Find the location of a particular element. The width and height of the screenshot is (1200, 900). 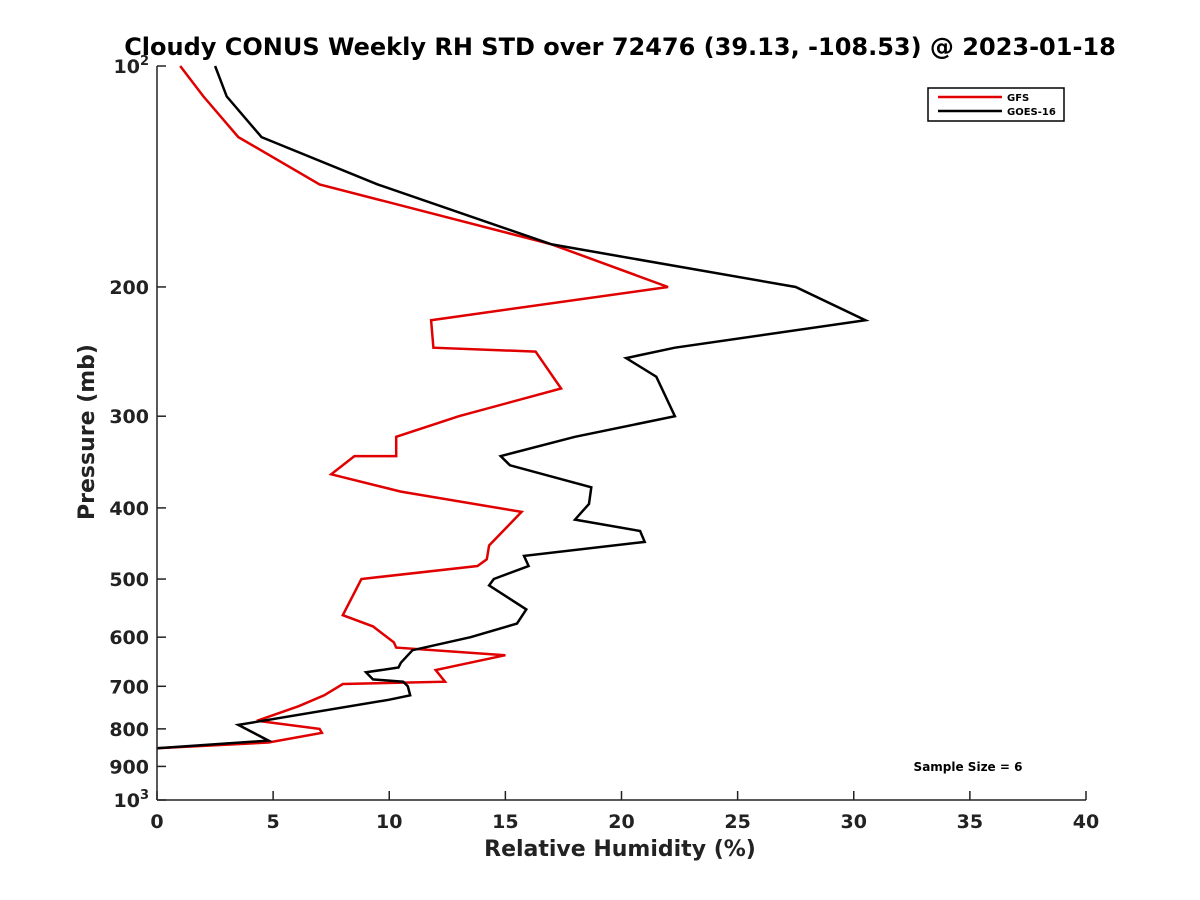

x-tick-label: 15 is located at coordinates (505, 822).